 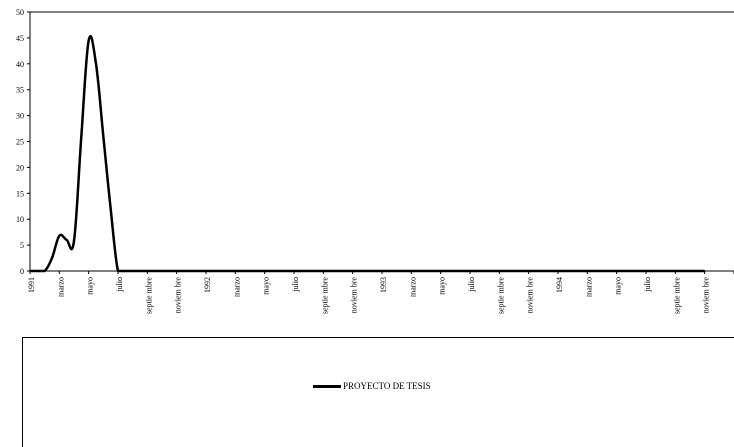 I want to click on legend-label: PROYECTO DE TESIS, so click(x=387, y=386).